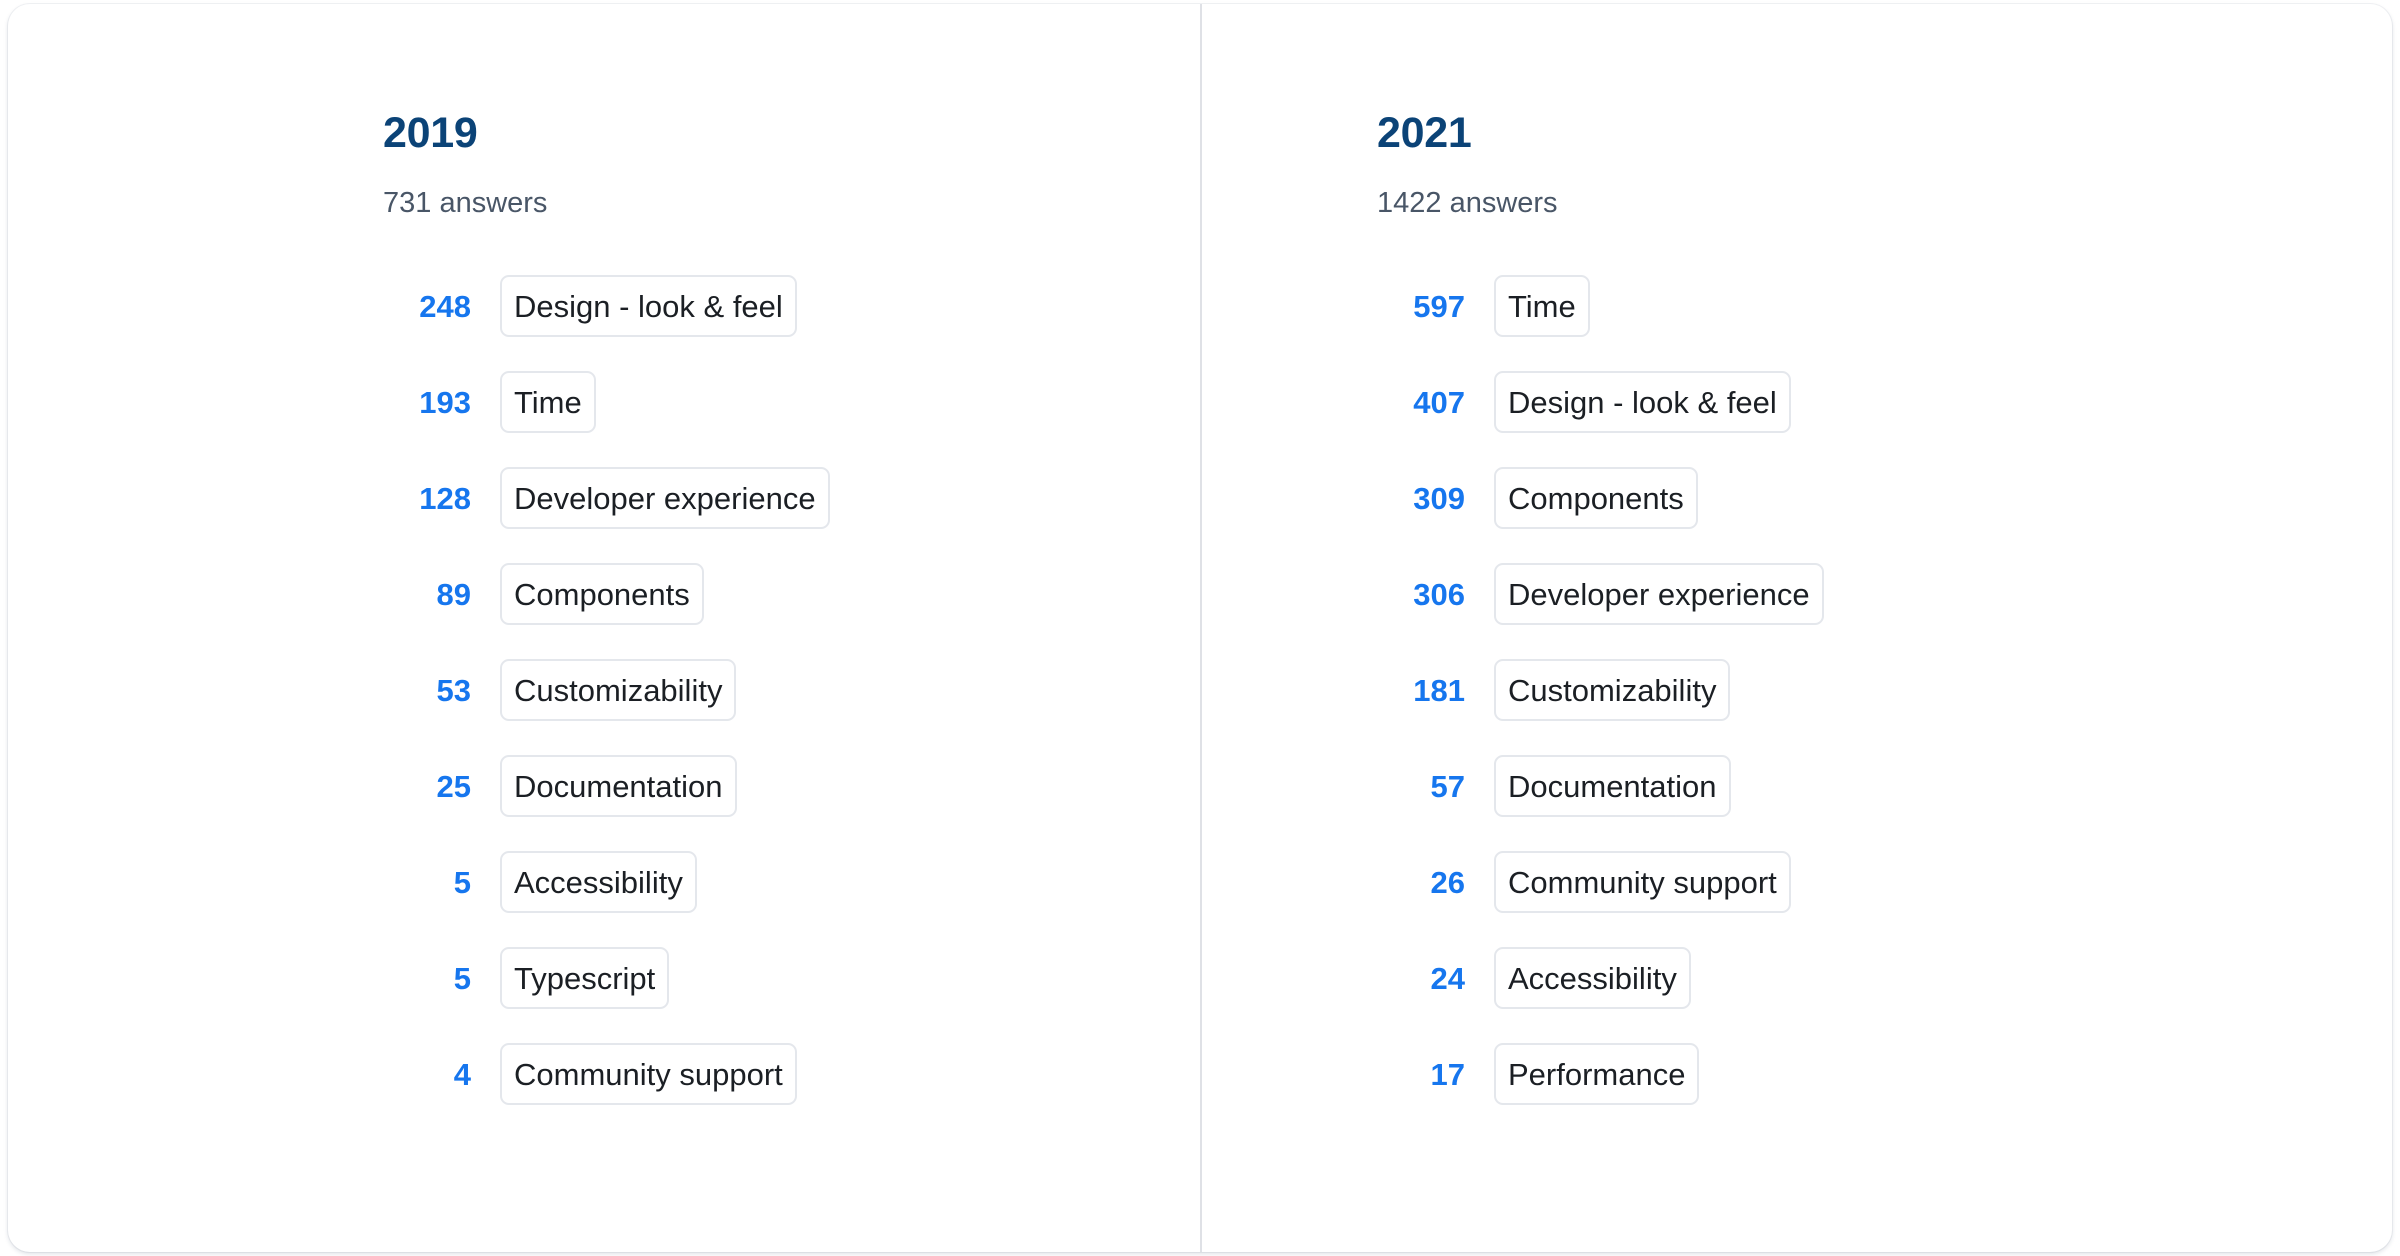  I want to click on result-count: 193, so click(445, 402).